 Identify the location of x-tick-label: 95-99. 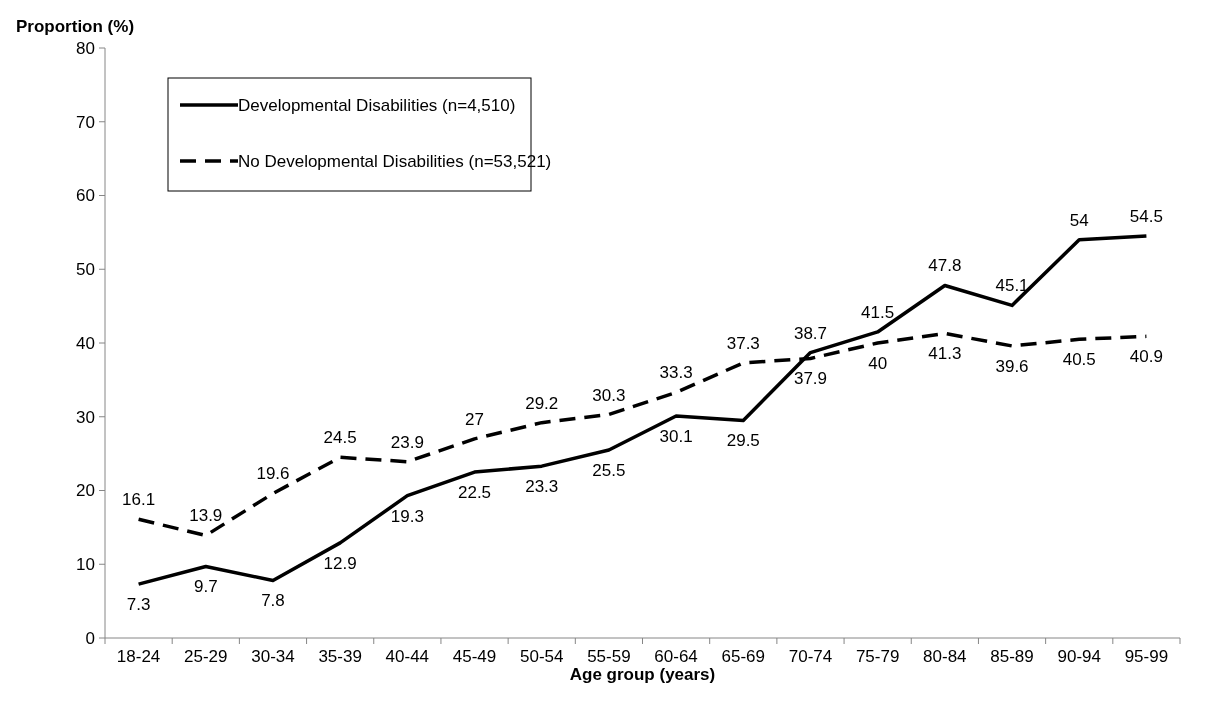
(1146, 656).